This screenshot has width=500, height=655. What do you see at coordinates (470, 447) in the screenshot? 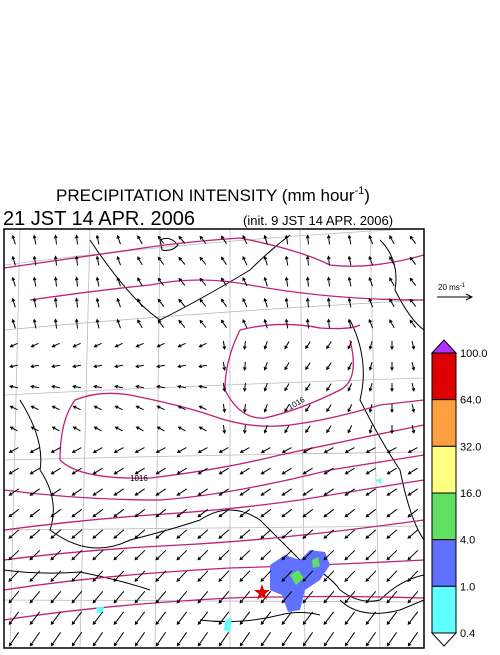
I see `colorbar-label: 32.0` at bounding box center [470, 447].